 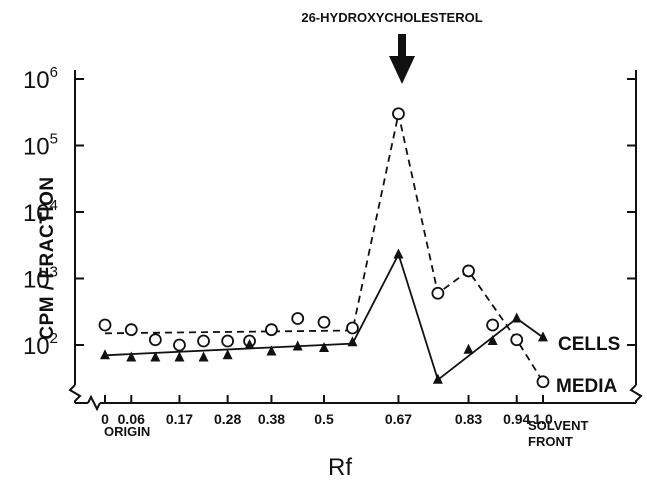 What do you see at coordinates (179, 419) in the screenshot?
I see `x-tick-label: 0.17` at bounding box center [179, 419].